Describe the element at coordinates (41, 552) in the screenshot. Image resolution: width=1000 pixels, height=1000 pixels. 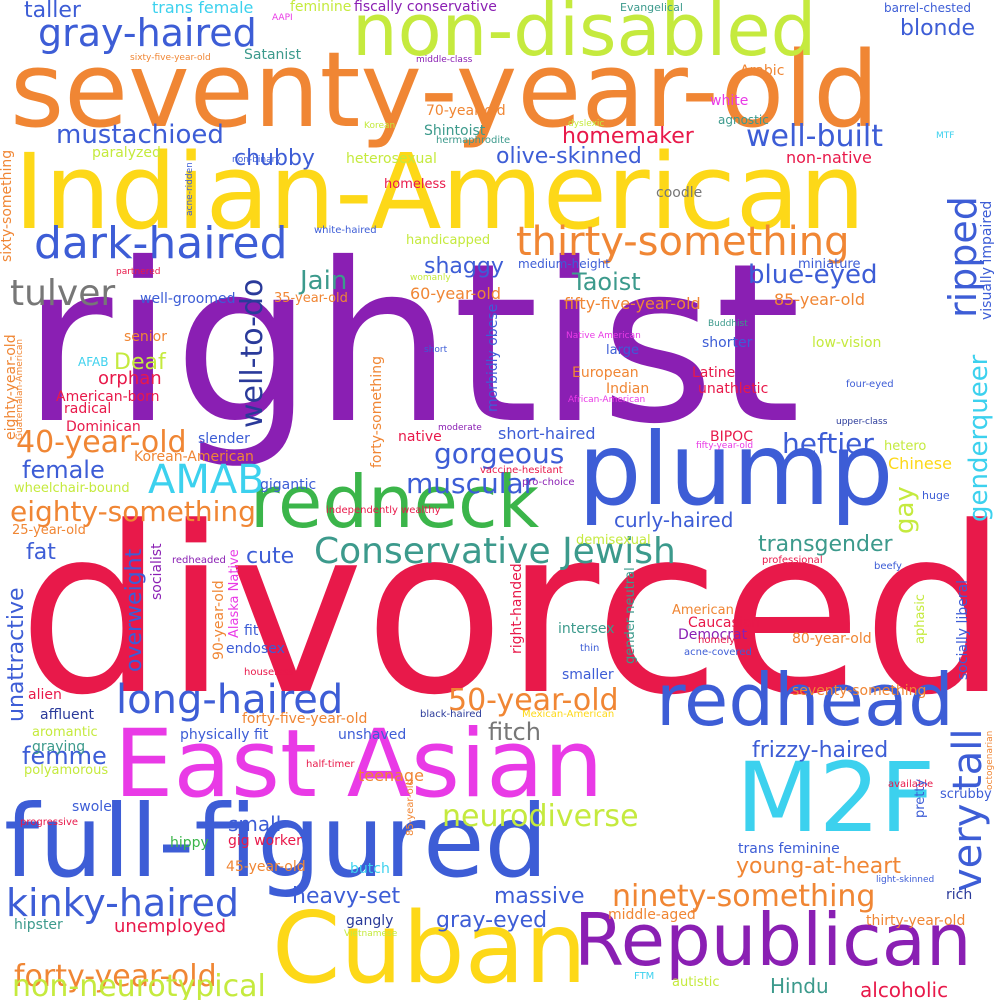
I see `word-fat: fat` at that location.